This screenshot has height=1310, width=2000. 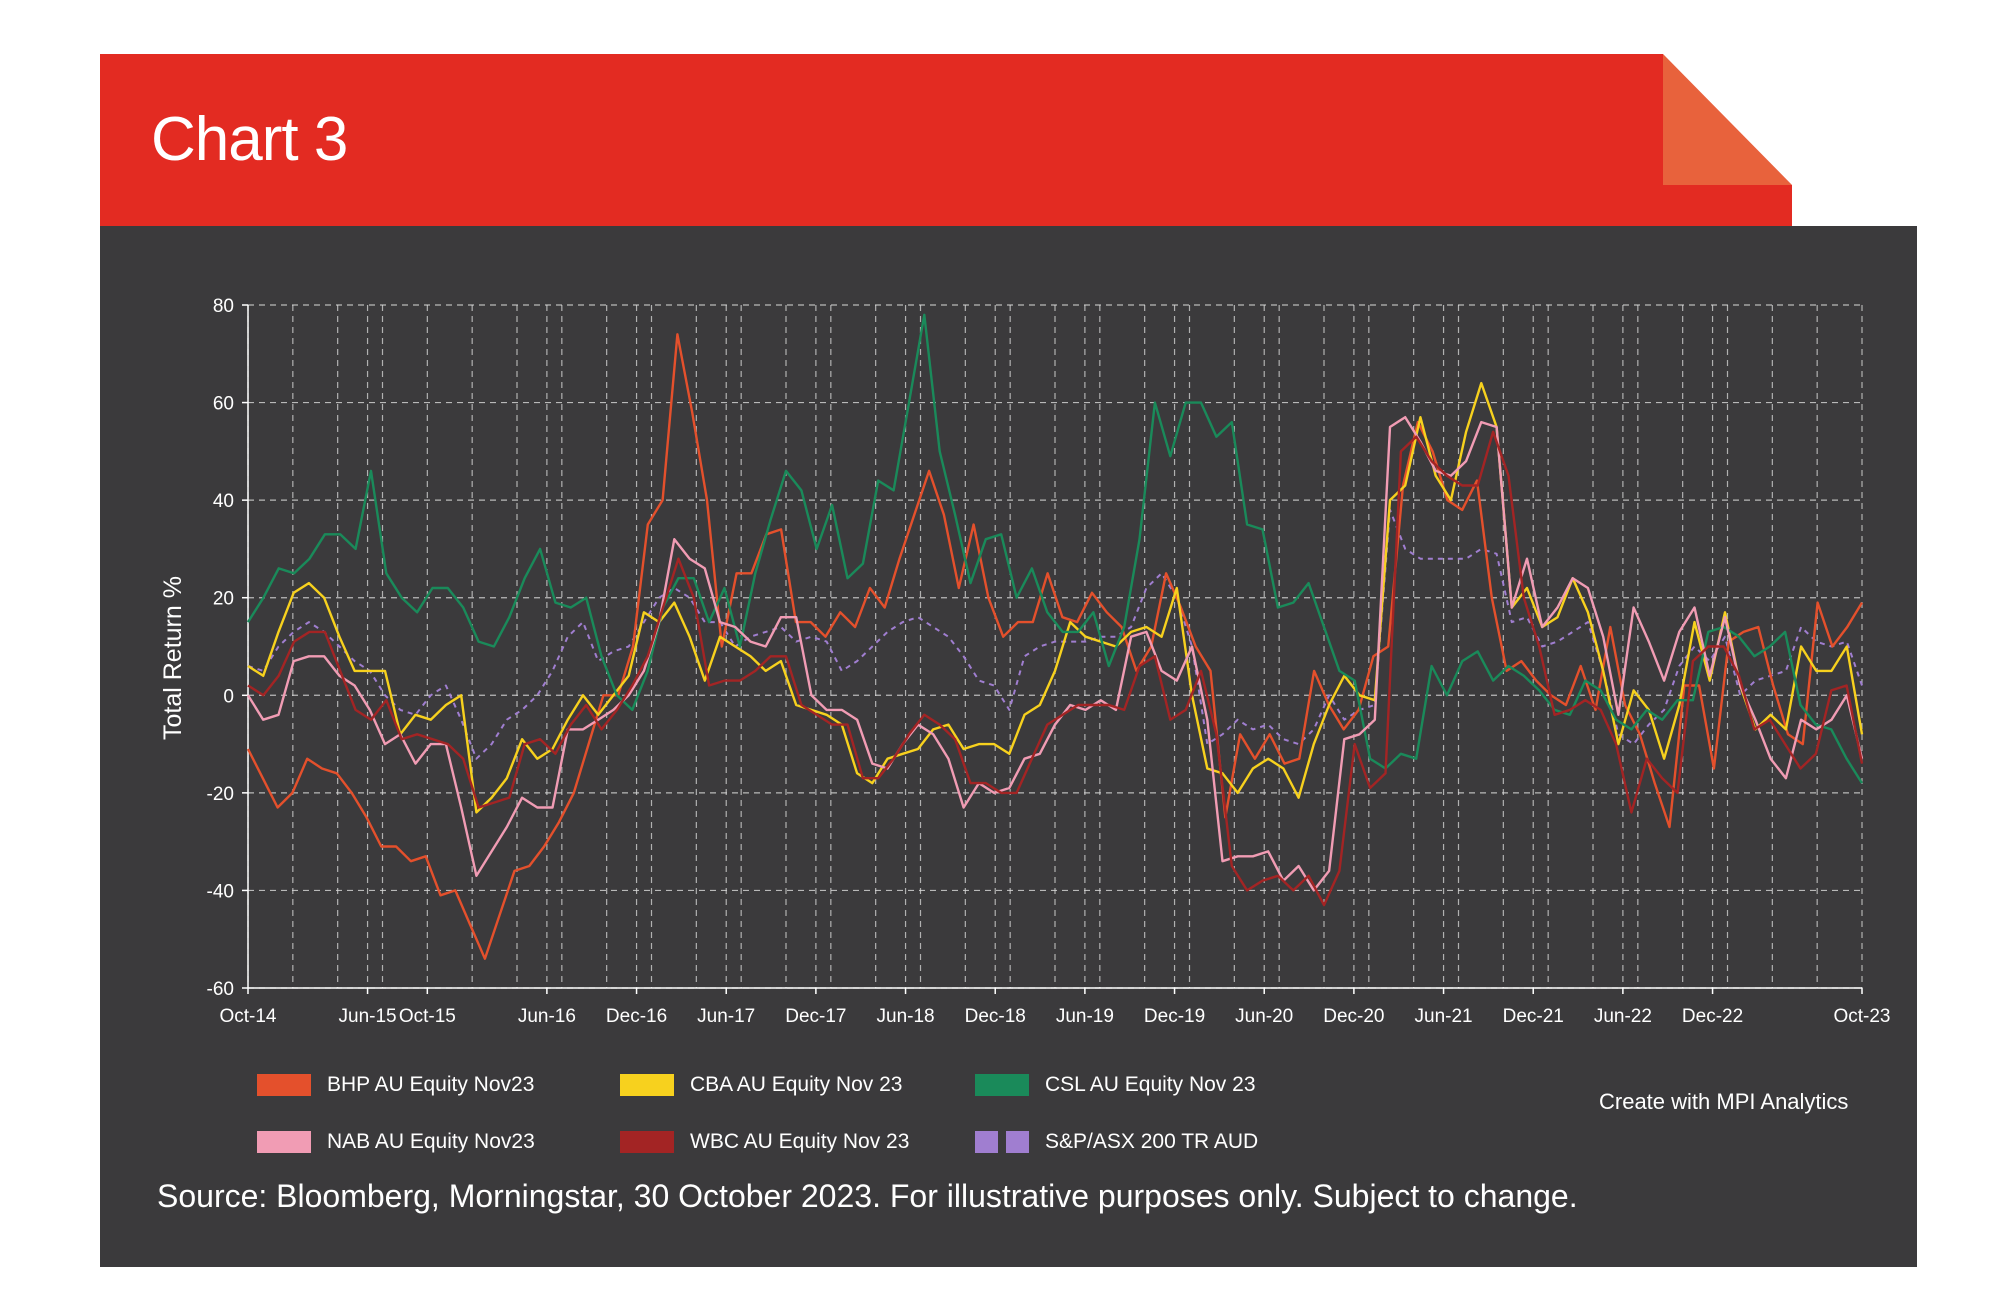 What do you see at coordinates (1724, 1101) in the screenshot?
I see `credit-text: Create with MPI Analytics` at bounding box center [1724, 1101].